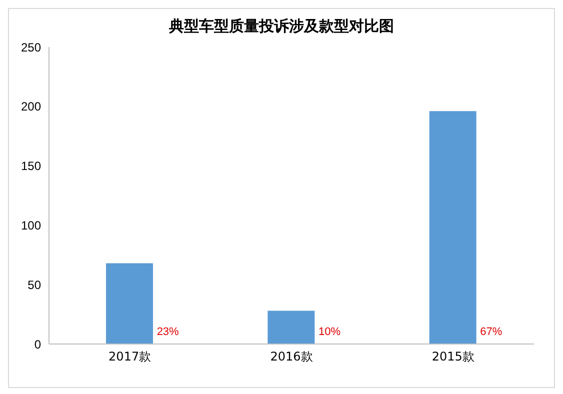 This screenshot has width=563, height=394. What do you see at coordinates (31, 107) in the screenshot?
I see `y-tick-label: 200` at bounding box center [31, 107].